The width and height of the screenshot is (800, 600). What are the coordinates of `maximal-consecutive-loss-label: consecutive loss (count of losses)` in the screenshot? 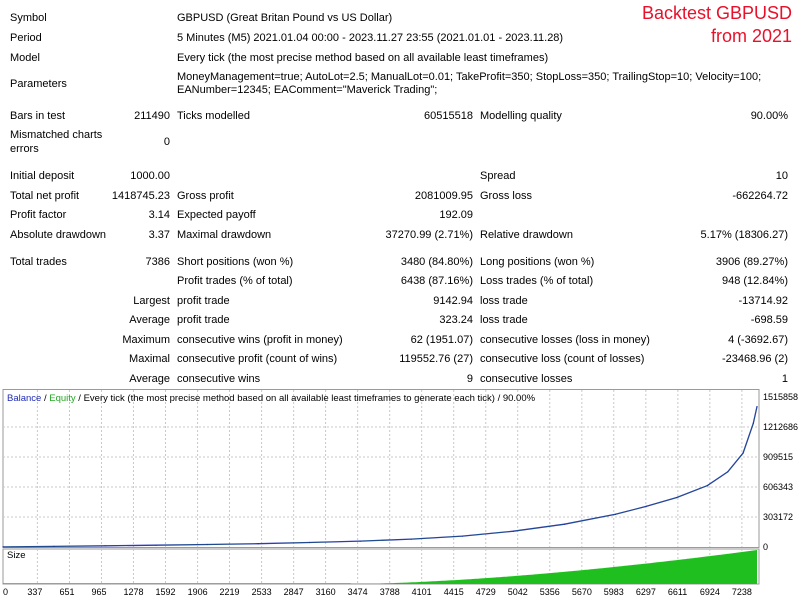 It's located at (562, 359).